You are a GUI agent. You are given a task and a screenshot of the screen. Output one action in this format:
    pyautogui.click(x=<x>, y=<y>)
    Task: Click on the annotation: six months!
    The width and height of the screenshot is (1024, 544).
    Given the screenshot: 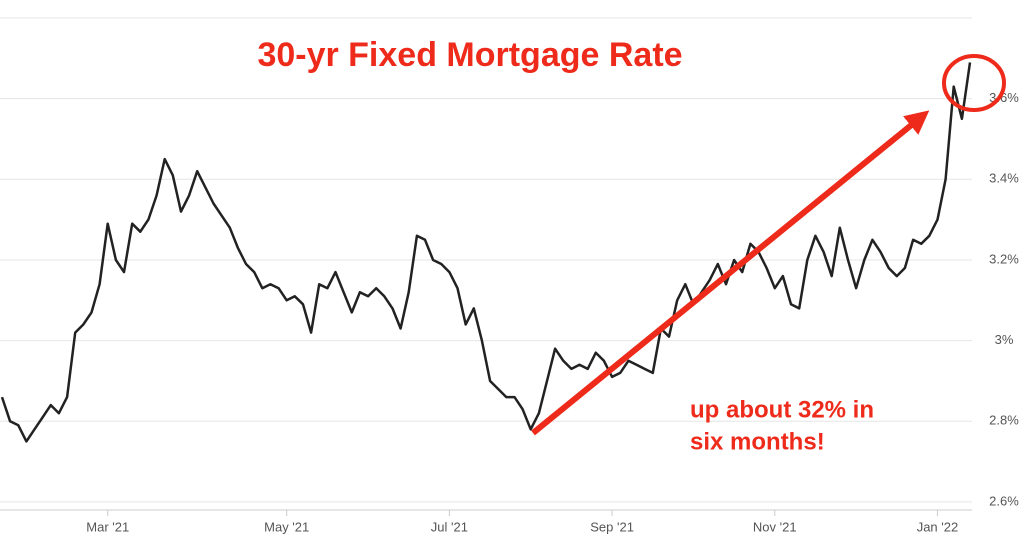 What is the action you would take?
    pyautogui.click(x=757, y=441)
    